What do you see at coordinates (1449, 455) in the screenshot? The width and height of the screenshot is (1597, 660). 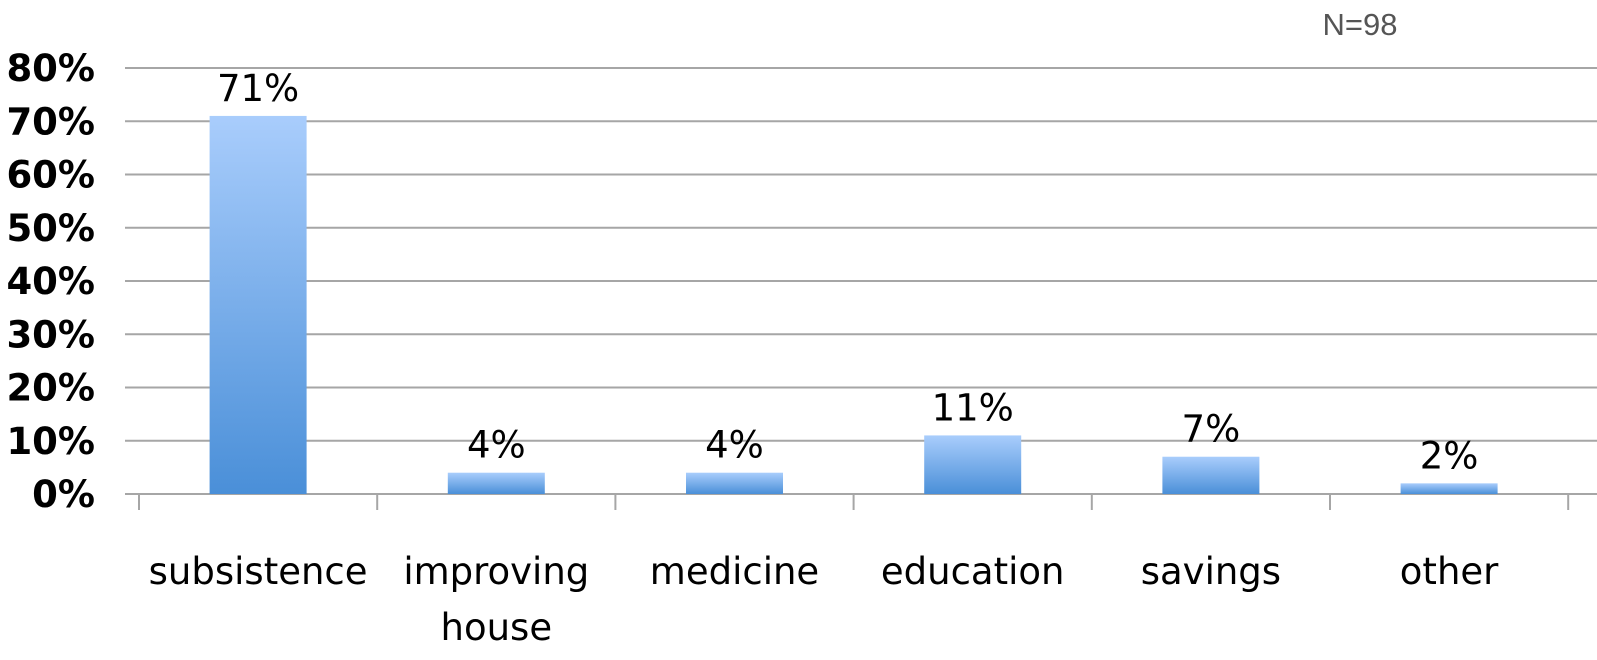 I see `data-label: 2%` at bounding box center [1449, 455].